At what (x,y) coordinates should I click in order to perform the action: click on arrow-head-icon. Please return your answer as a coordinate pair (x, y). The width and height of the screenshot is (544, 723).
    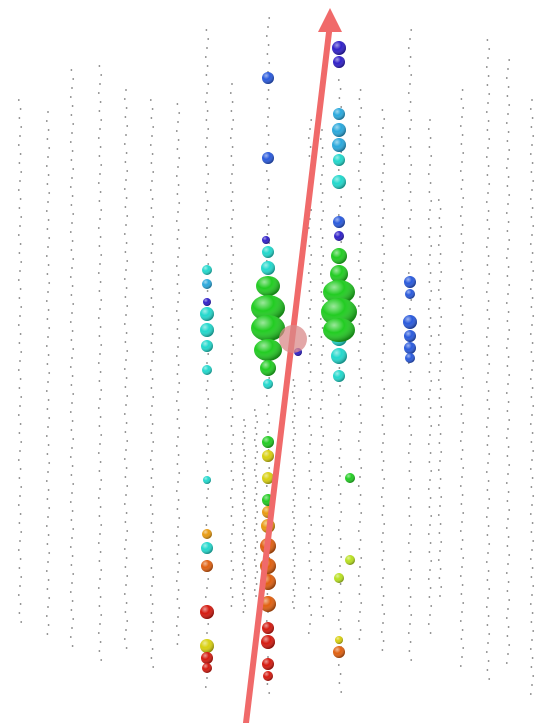
    Looking at the image, I should click on (330, 20).